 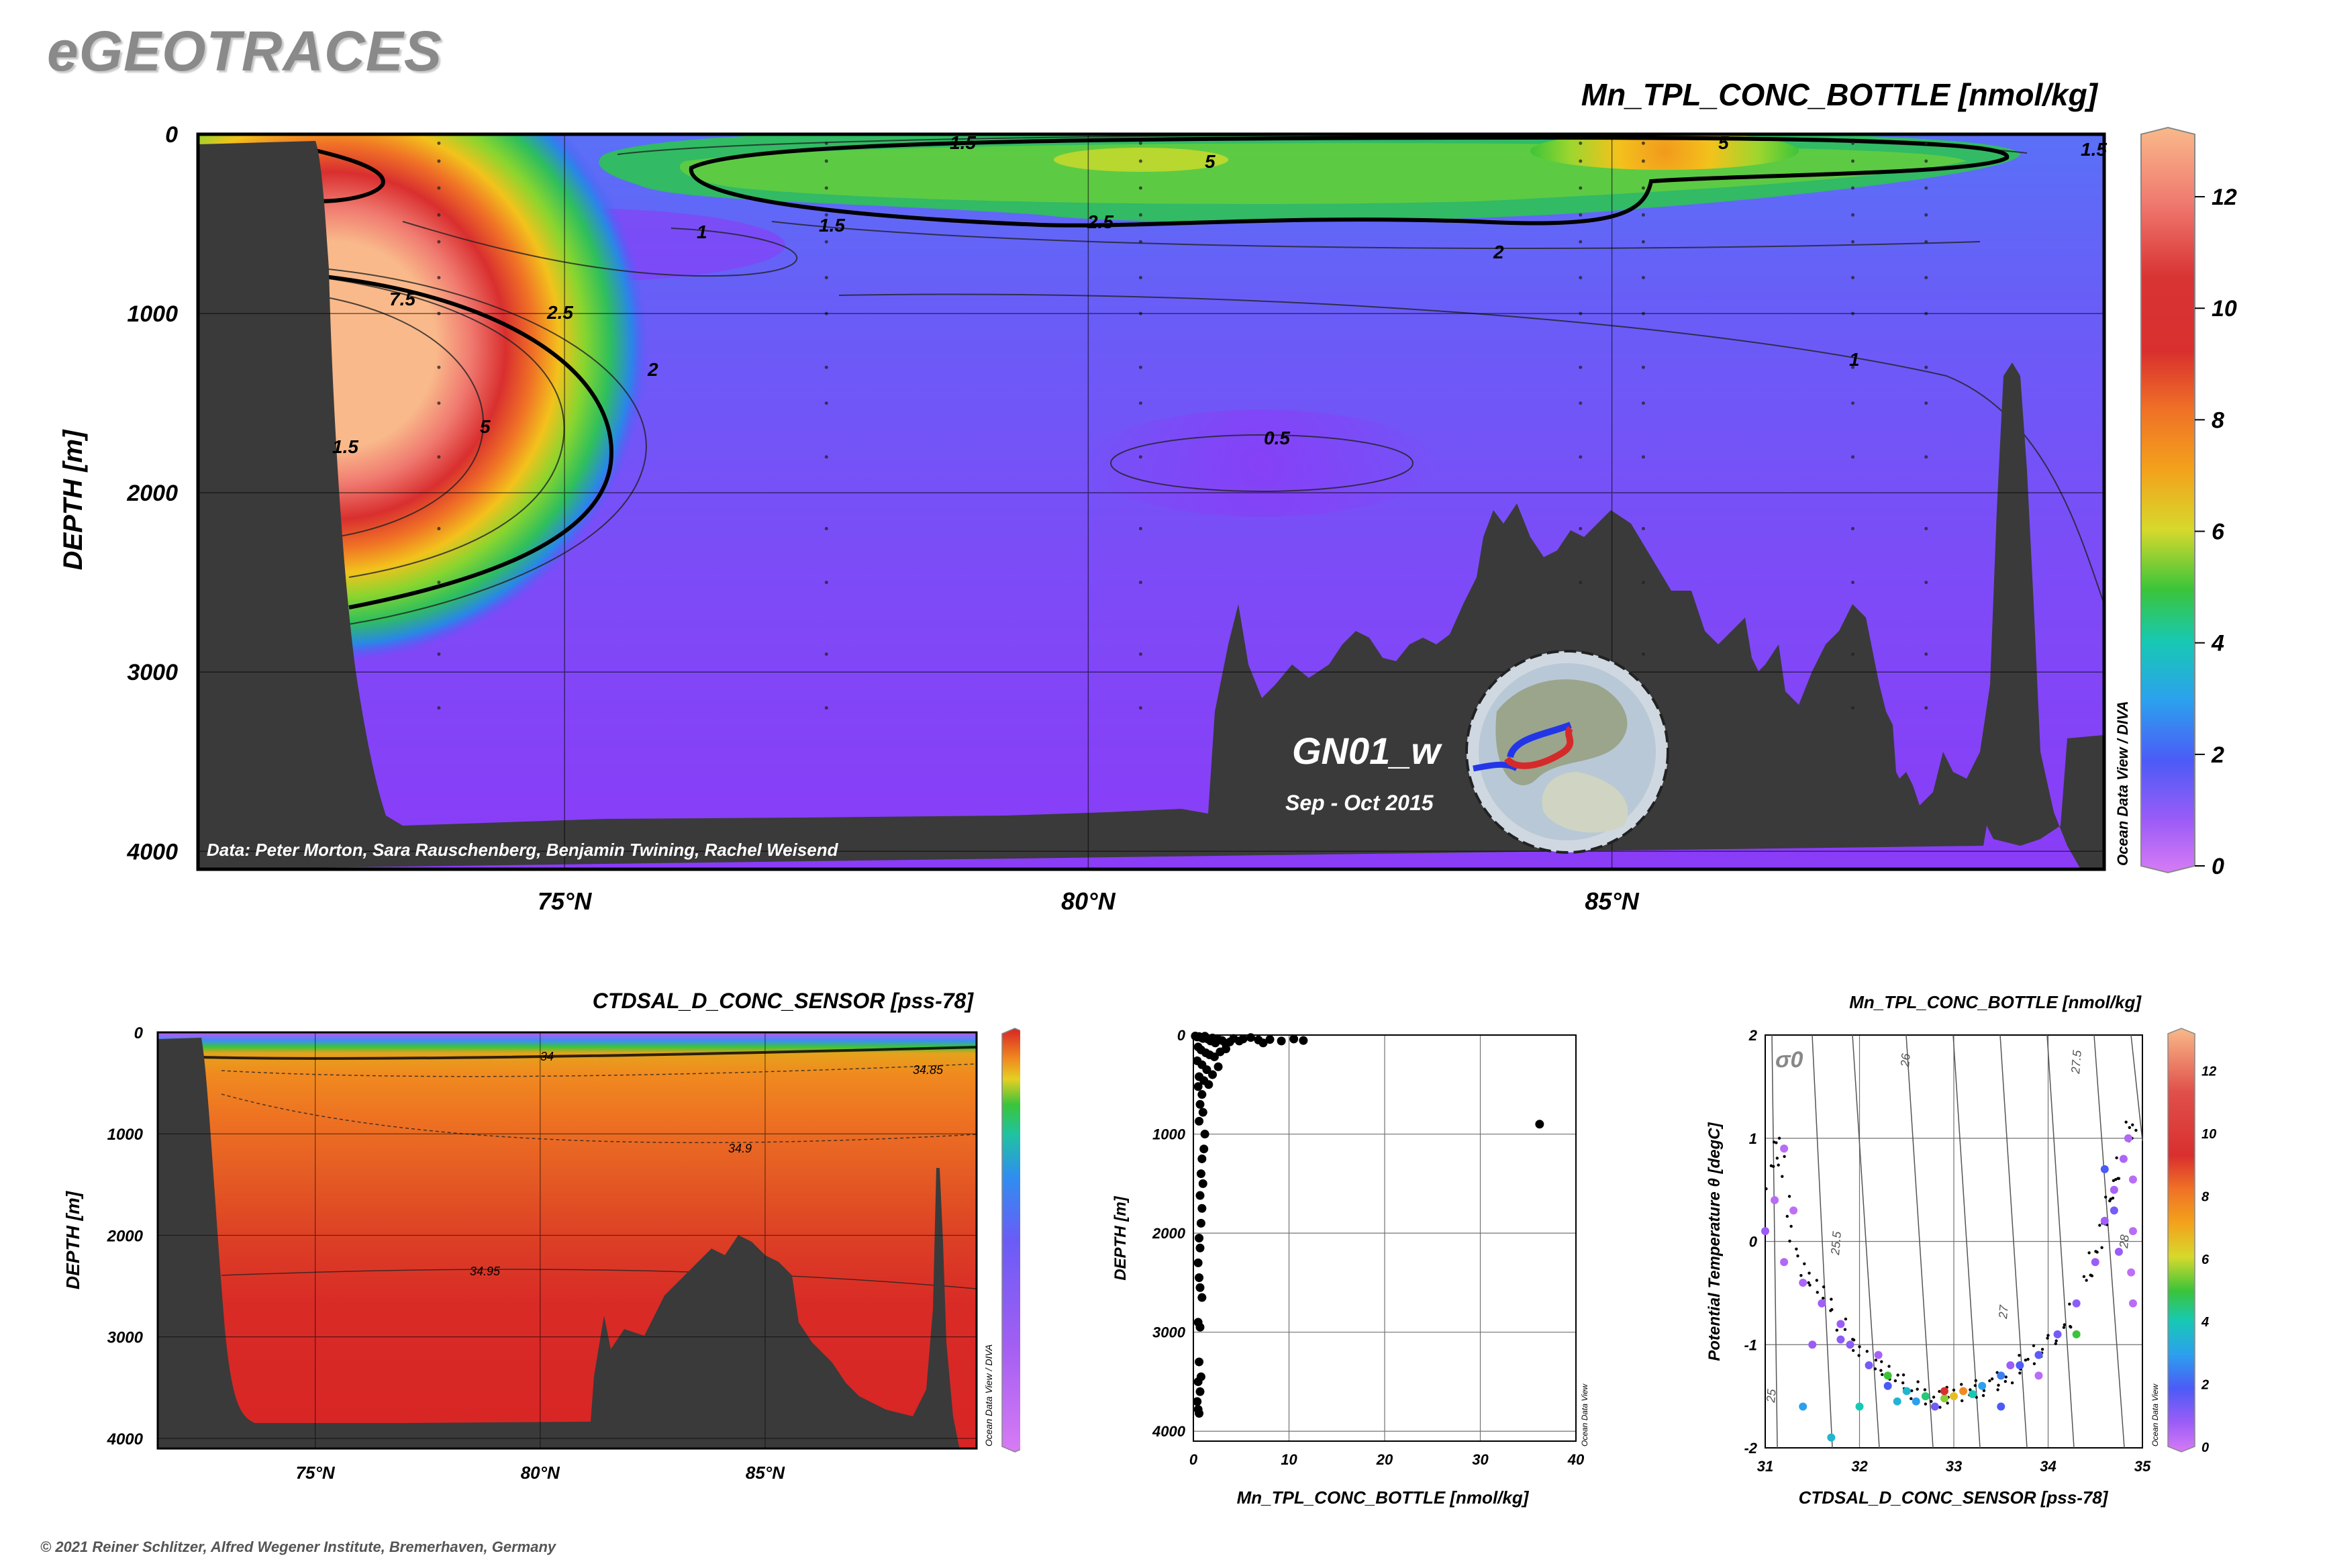 What do you see at coordinates (1169, 1234) in the screenshot?
I see `scatter-y-ticks: 0 1000 2000 3000 4000` at bounding box center [1169, 1234].